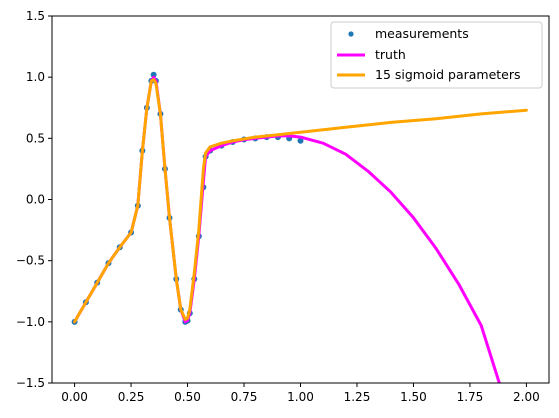 The image size is (559, 418). I want to click on x-tick-label: 2.00, so click(526, 397).